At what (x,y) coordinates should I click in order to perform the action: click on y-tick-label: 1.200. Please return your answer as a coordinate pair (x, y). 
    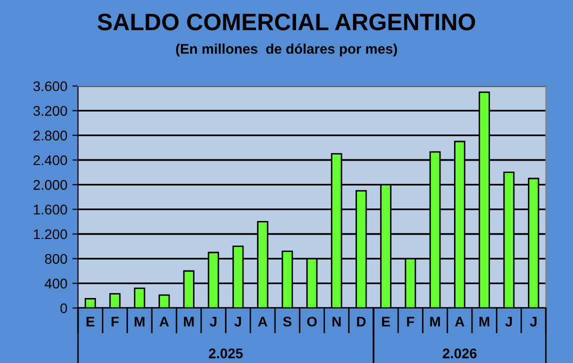
    Looking at the image, I should click on (51, 234).